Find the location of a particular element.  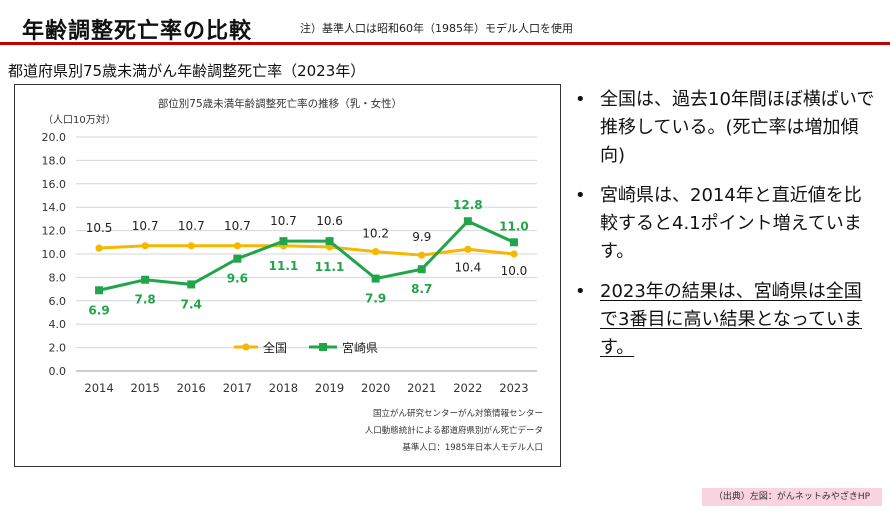

data-label-national: 10.6 is located at coordinates (329, 221).